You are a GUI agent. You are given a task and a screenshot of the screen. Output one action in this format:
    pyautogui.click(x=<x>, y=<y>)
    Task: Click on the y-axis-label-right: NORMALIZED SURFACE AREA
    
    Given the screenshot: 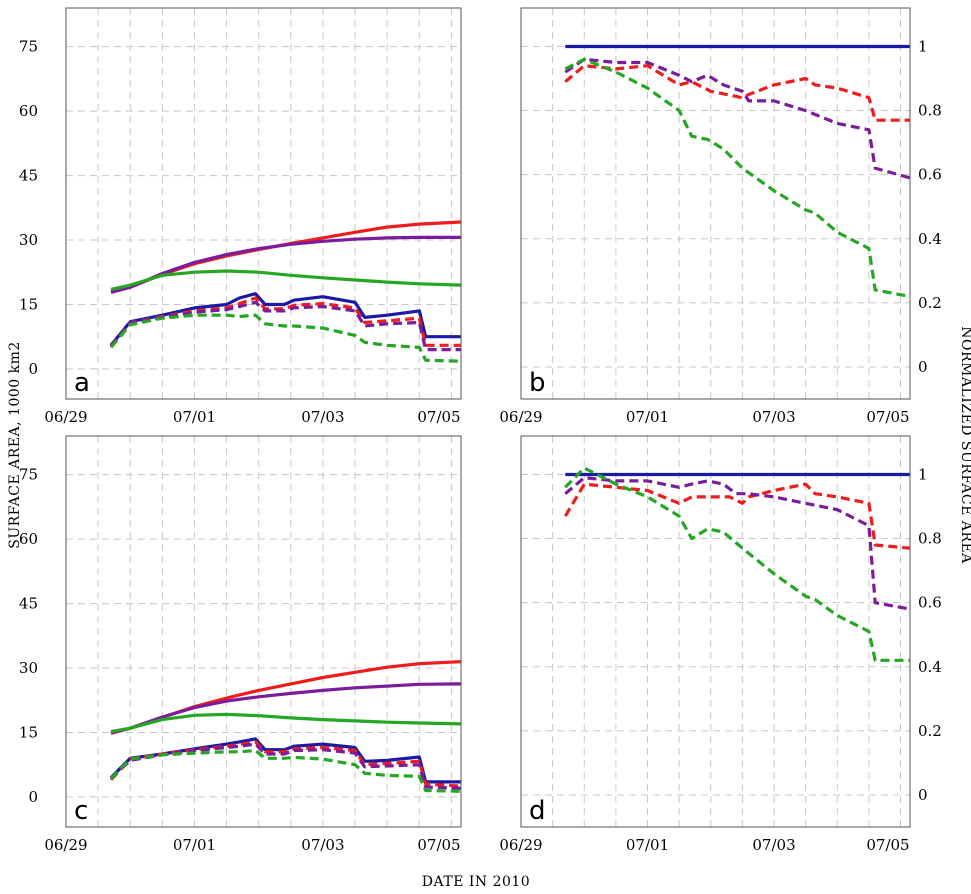 What is the action you would take?
    pyautogui.click(x=964, y=445)
    